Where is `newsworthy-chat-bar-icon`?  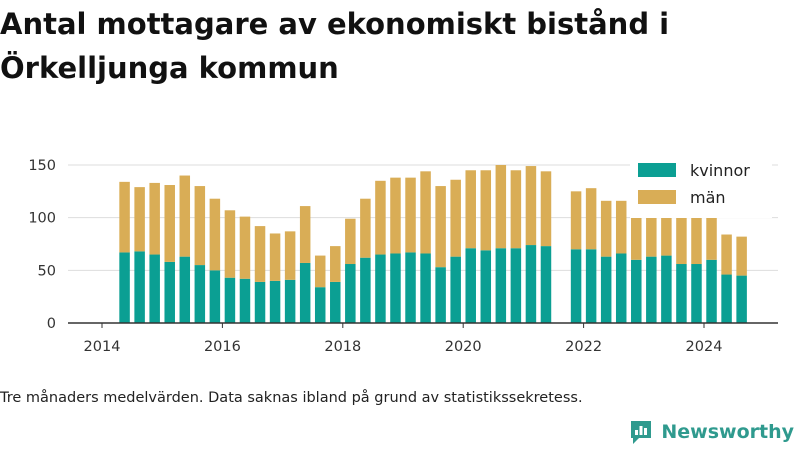 newsworthy-chat-bar-icon is located at coordinates (641, 432).